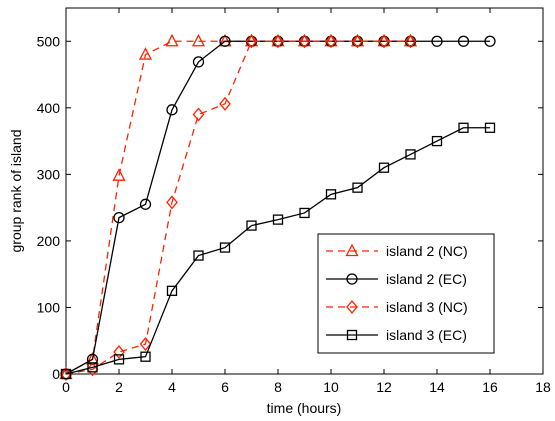 The width and height of the screenshot is (555, 421). Describe the element at coordinates (427, 307) in the screenshot. I see `legend-label: island 3 (NC)` at that location.